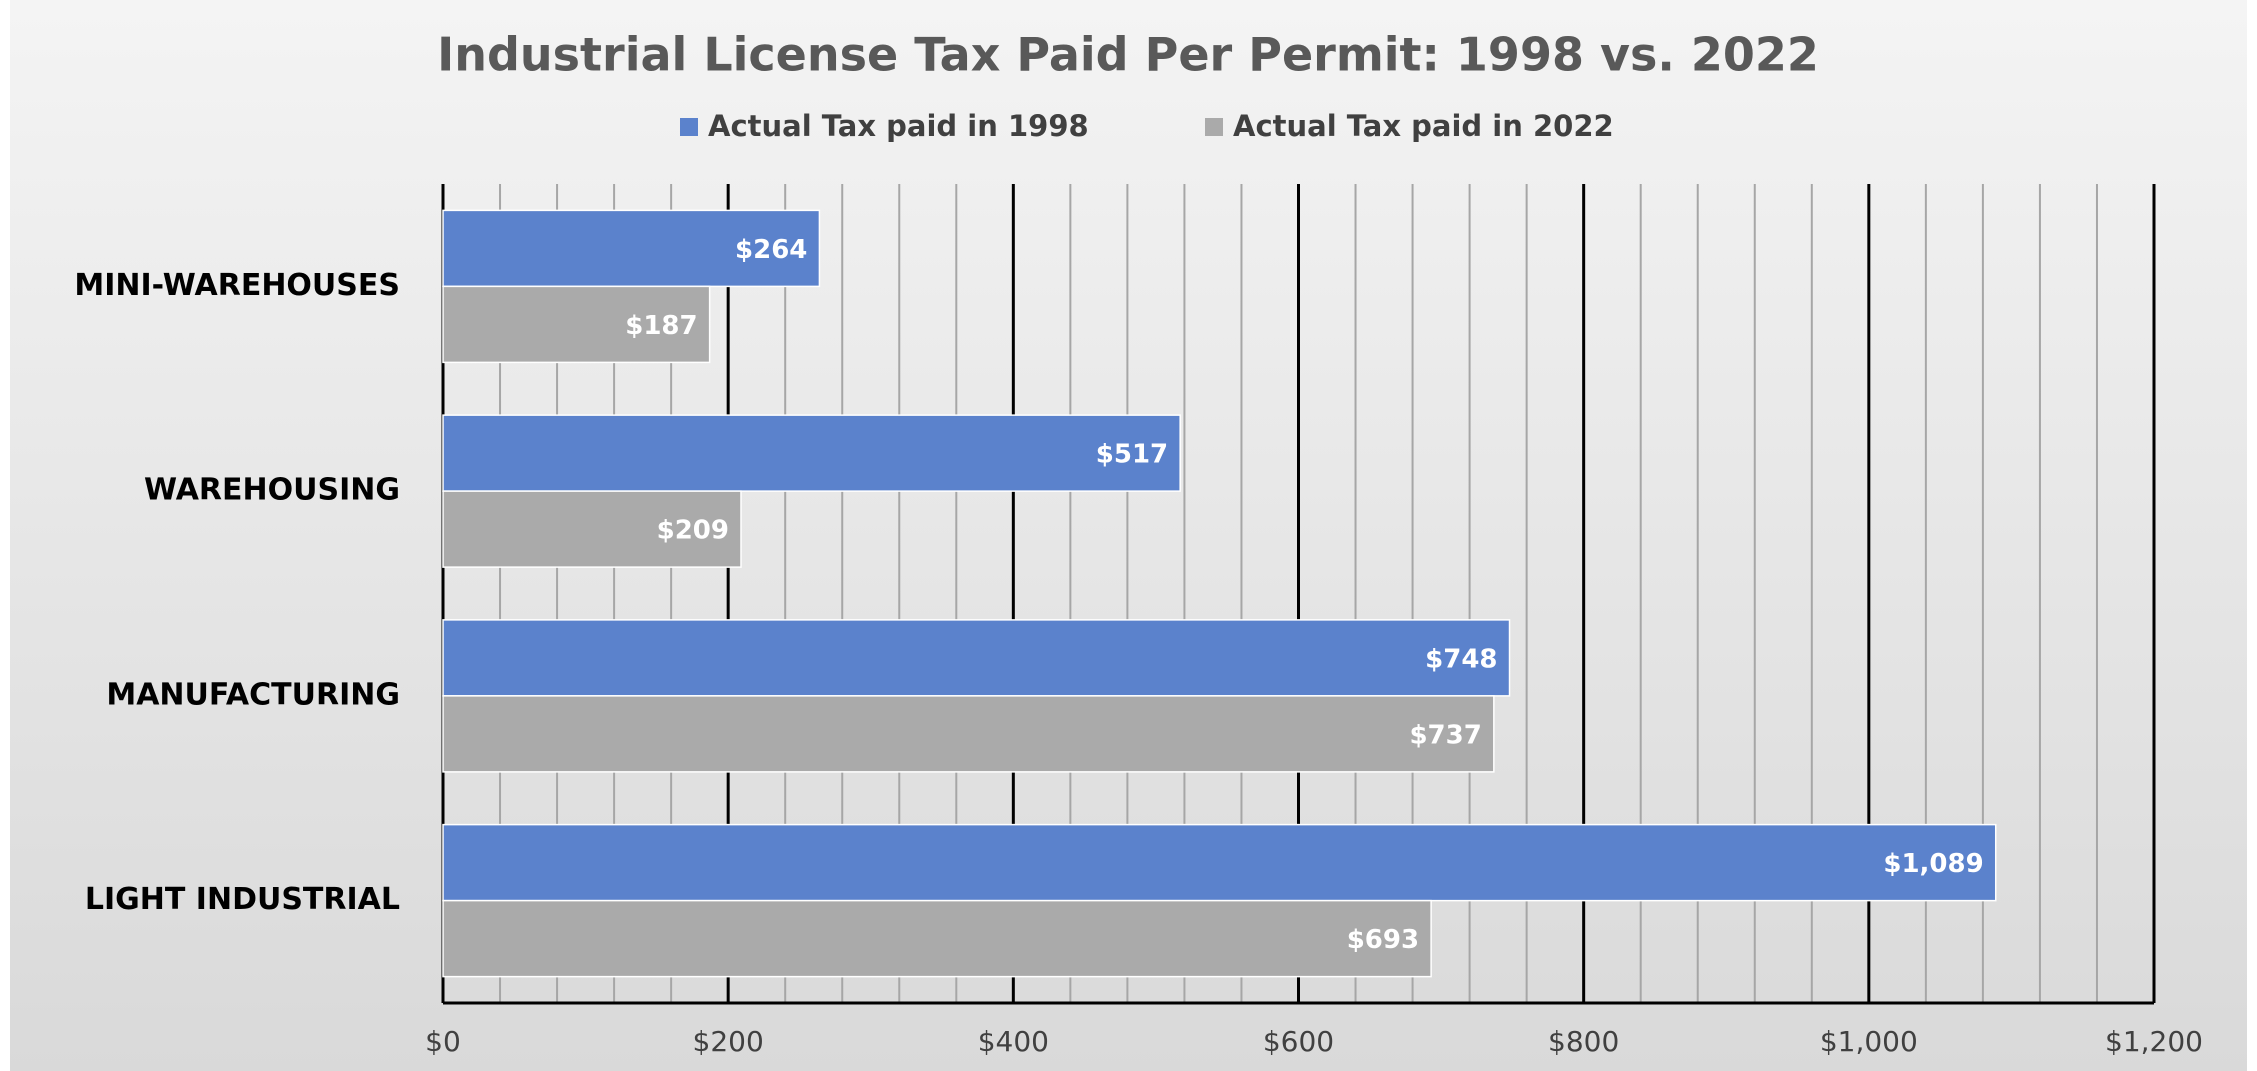  Describe the element at coordinates (1445, 735) in the screenshot. I see `value-label: $737` at that location.